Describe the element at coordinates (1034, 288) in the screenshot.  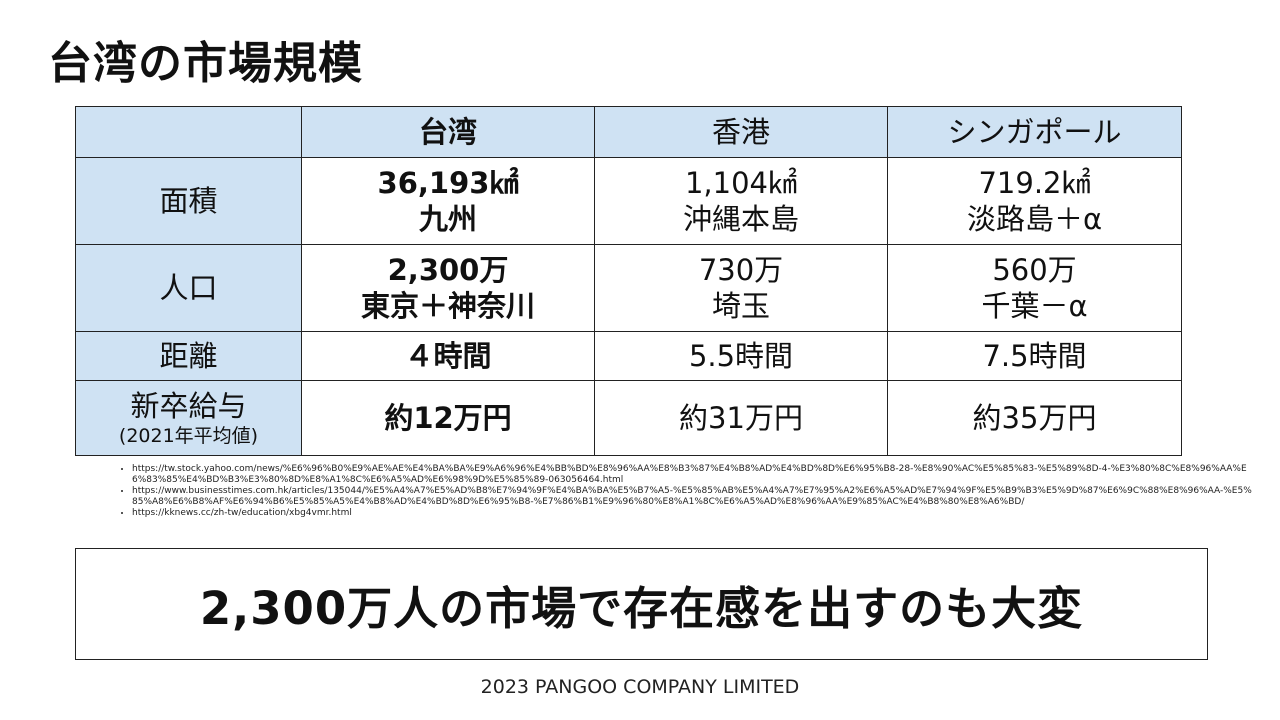
I see `cell-population-singapore: 560万 千葉－α` at that location.